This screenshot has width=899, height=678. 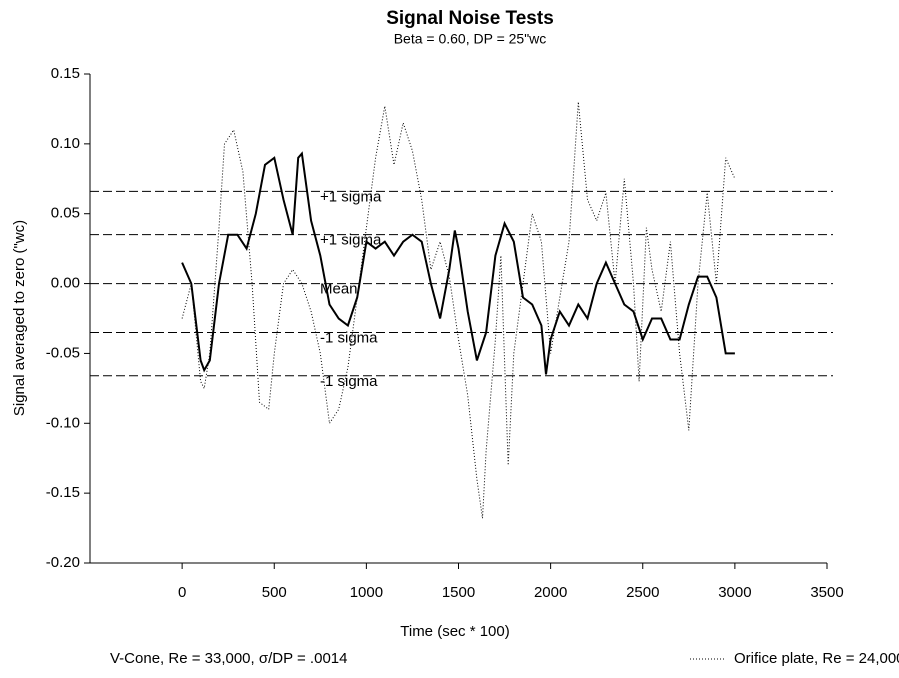 What do you see at coordinates (228, 658) in the screenshot?
I see `legend-label: V-Cone, Re = 33,000, σ/DP = .0014` at bounding box center [228, 658].